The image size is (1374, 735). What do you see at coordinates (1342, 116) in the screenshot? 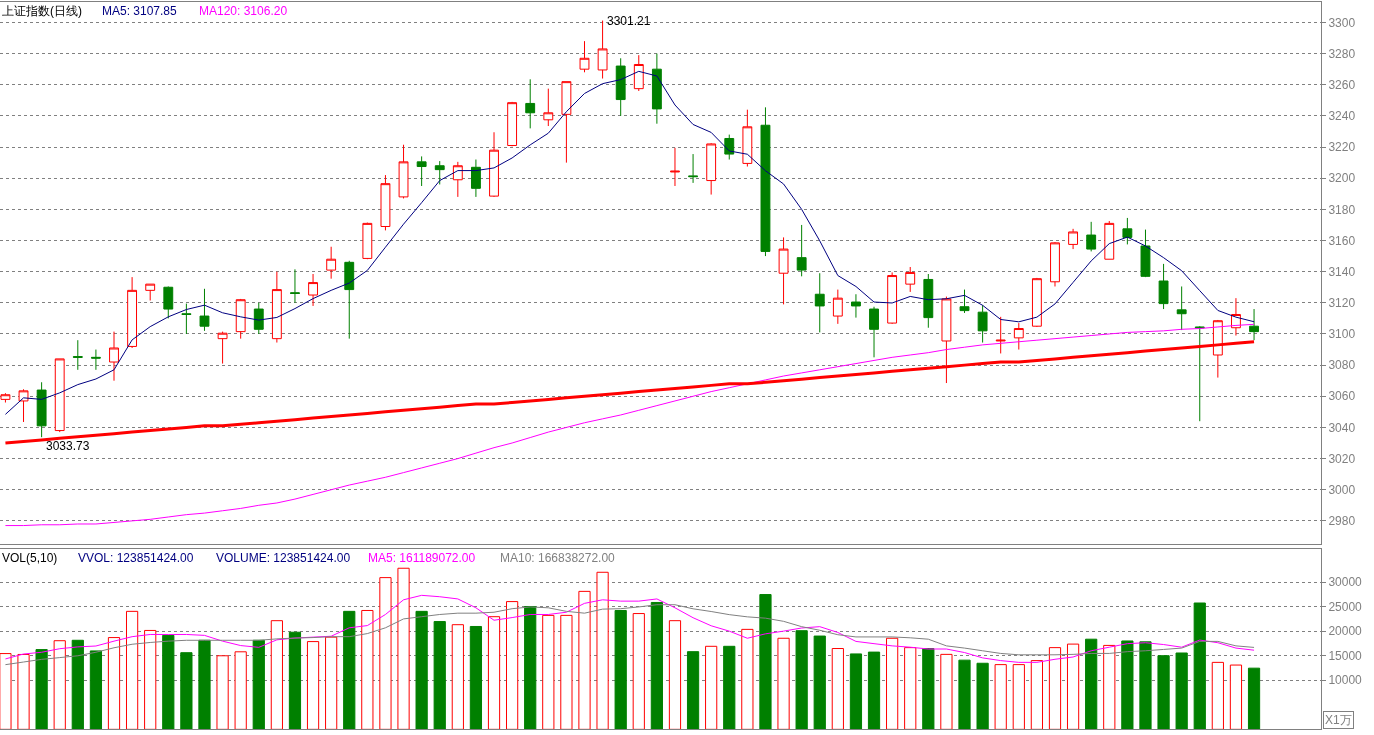
I see `y-tick-label: 3240` at bounding box center [1342, 116].